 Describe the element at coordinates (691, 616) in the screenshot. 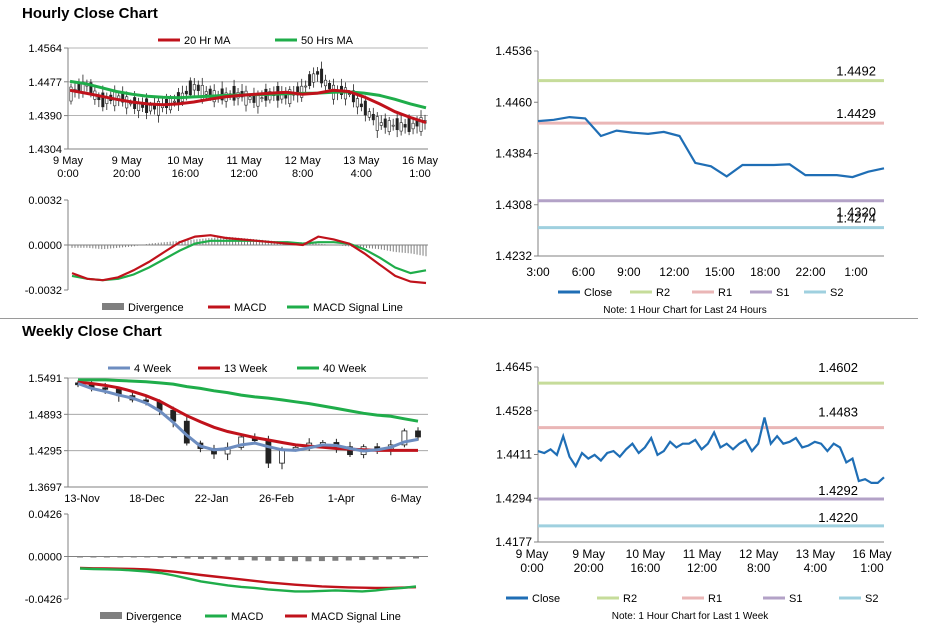

I see `weekly-close-note: Note: 1 Hour Chart for Last 1 Week` at that location.